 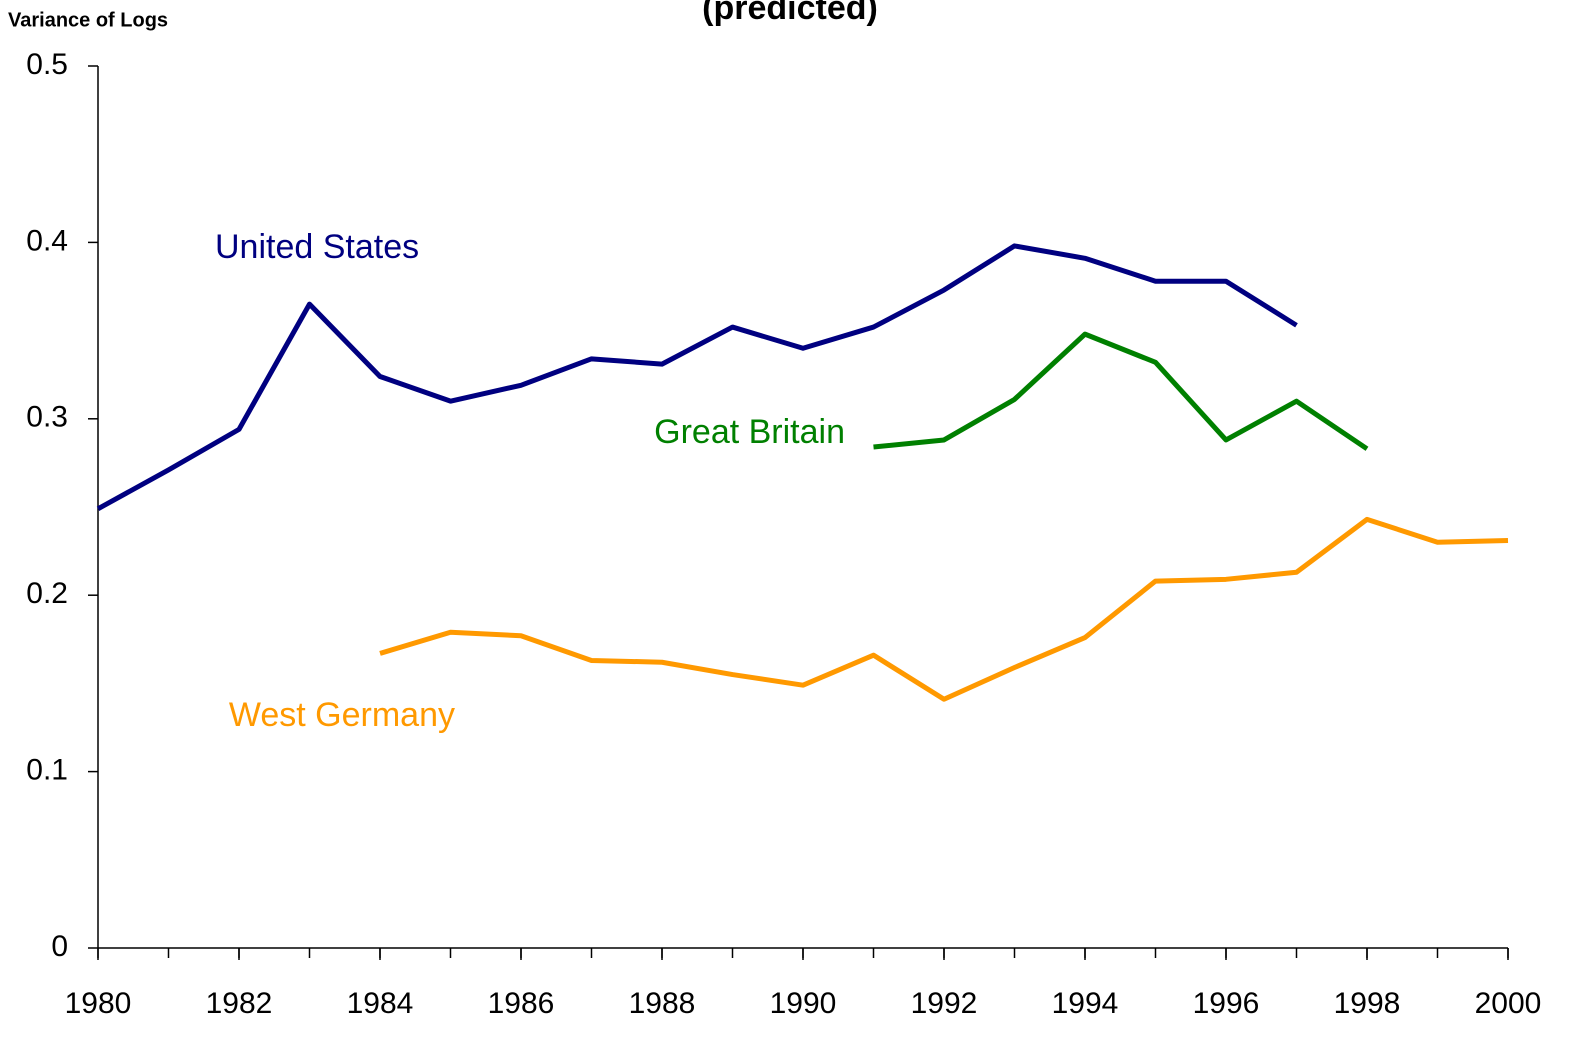 What do you see at coordinates (47, 64) in the screenshot?
I see `y-tick-label: 0.5` at bounding box center [47, 64].